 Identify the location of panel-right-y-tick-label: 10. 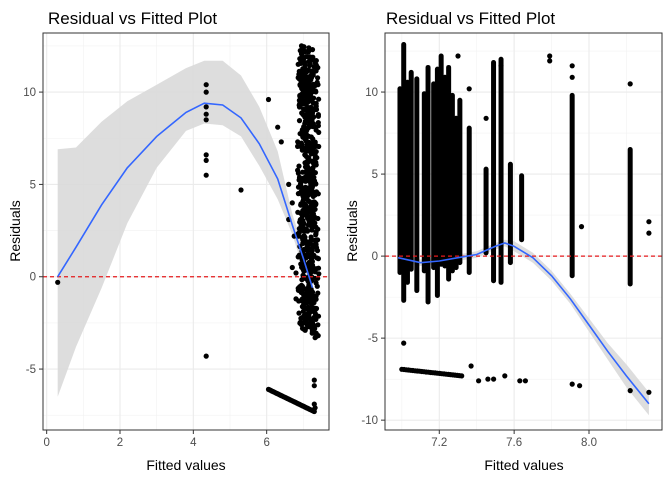
(371, 93).